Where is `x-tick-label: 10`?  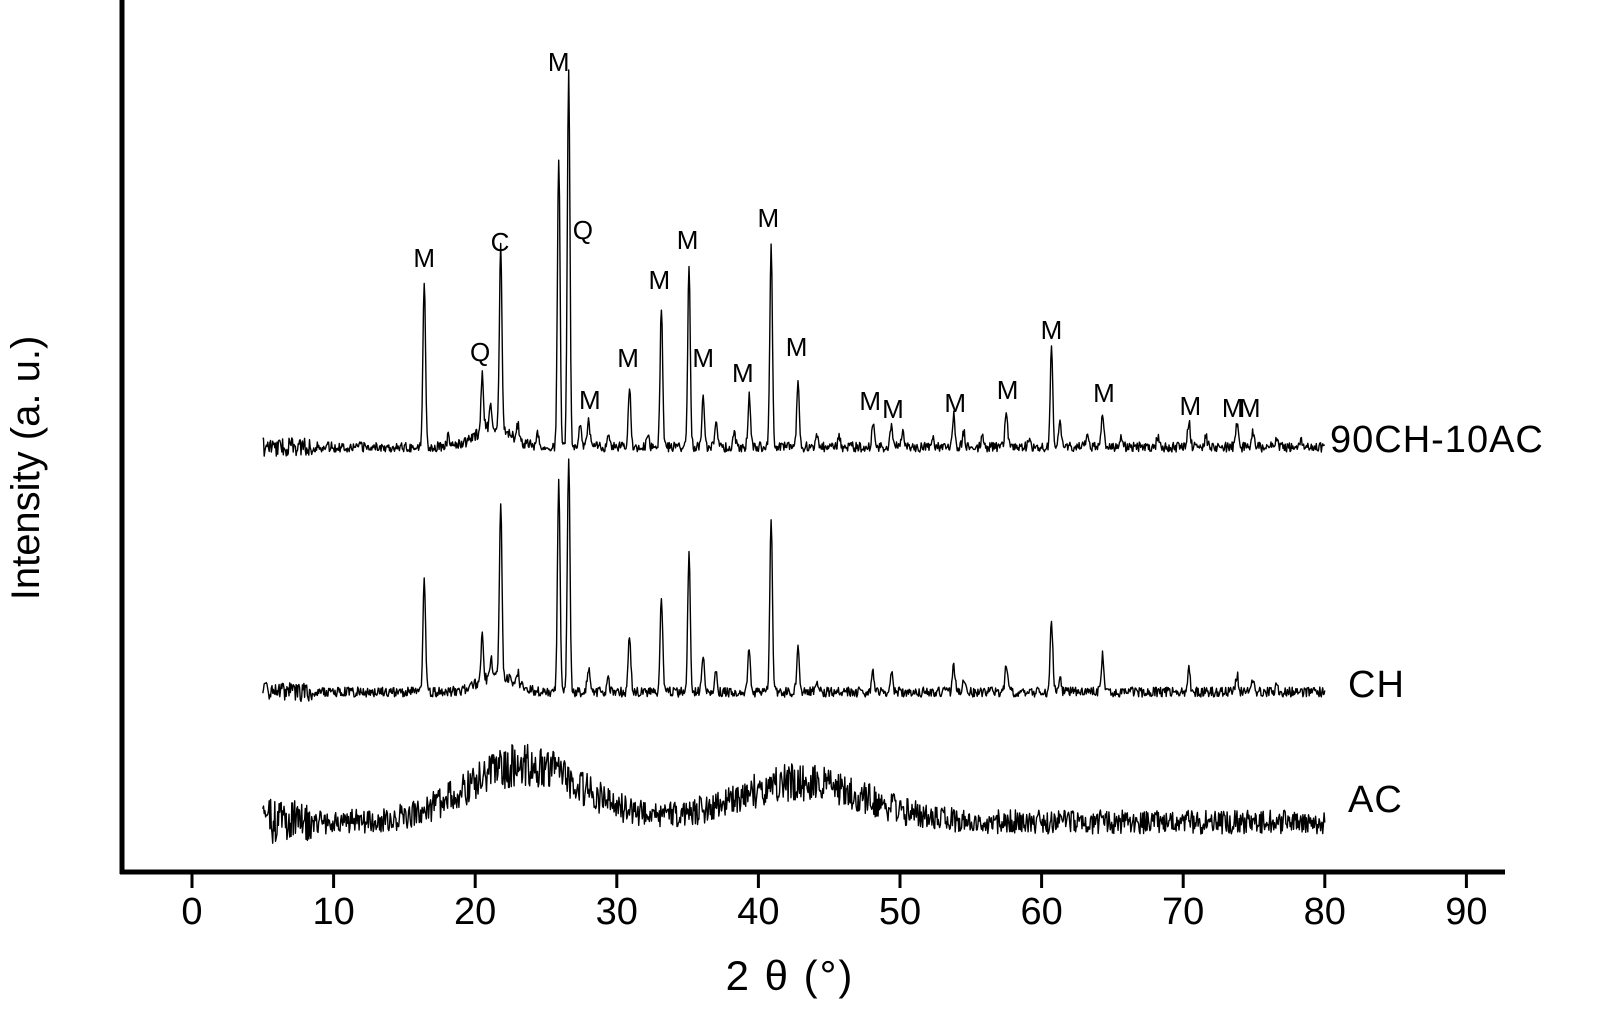 x-tick-label: 10 is located at coordinates (333, 912).